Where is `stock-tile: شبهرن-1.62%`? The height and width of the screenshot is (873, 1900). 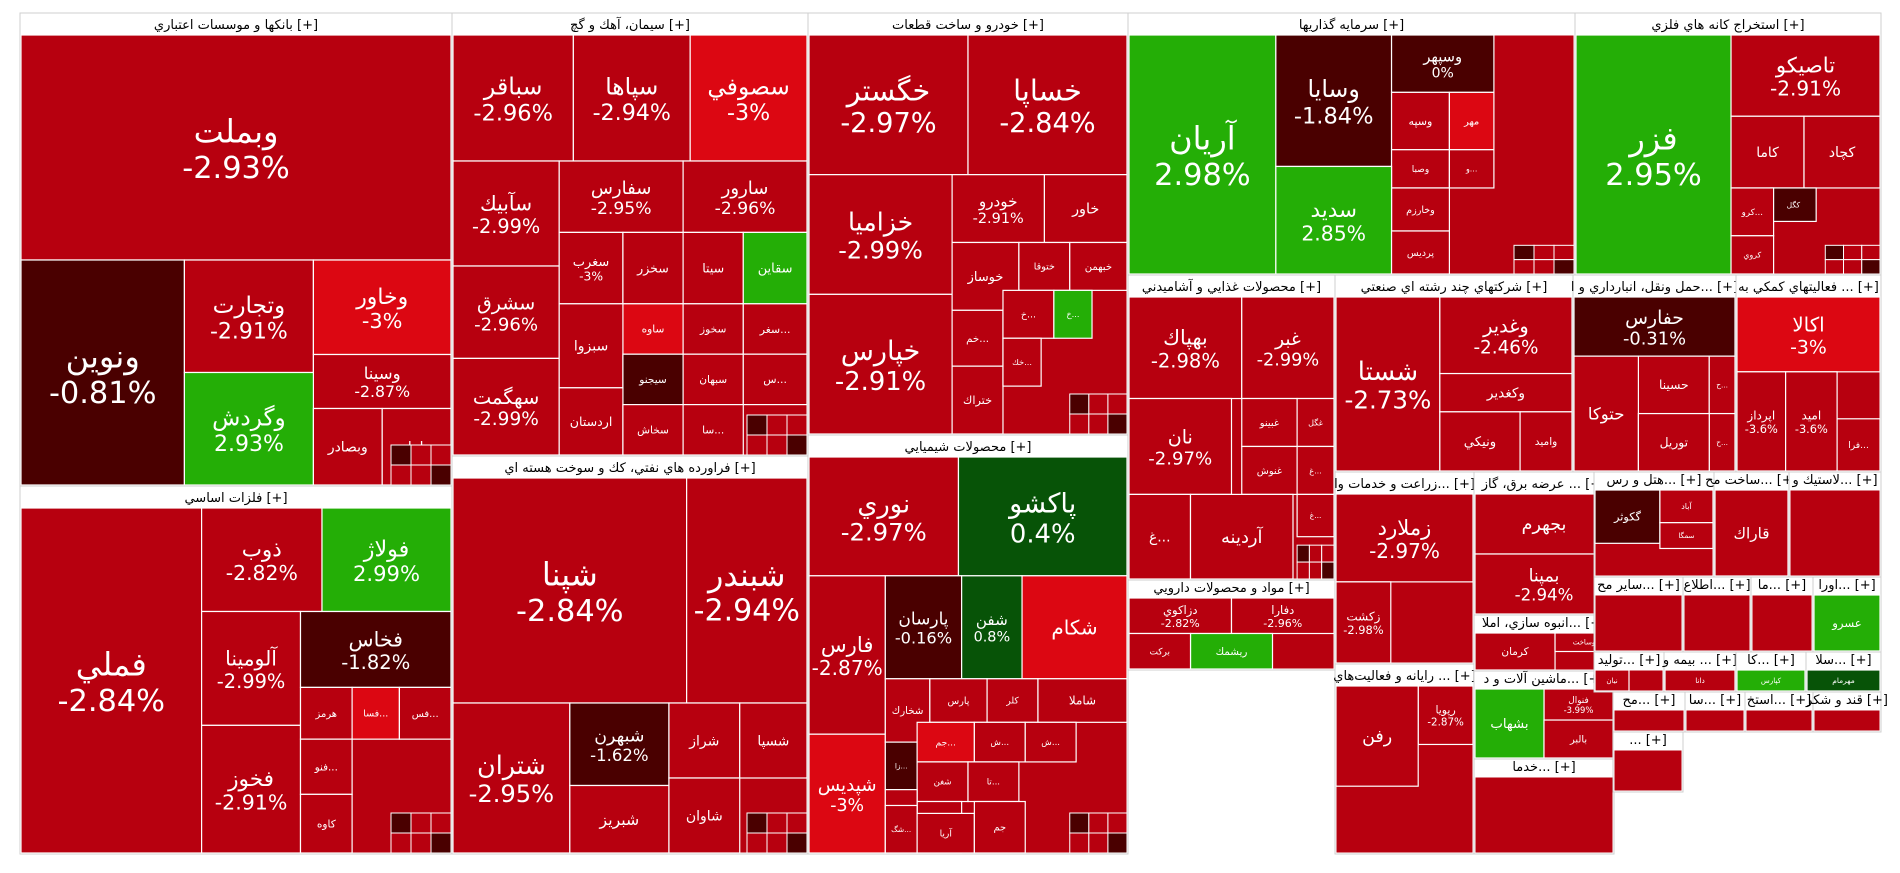
stock-tile: شبهرن-1.62% is located at coordinates (619, 744).